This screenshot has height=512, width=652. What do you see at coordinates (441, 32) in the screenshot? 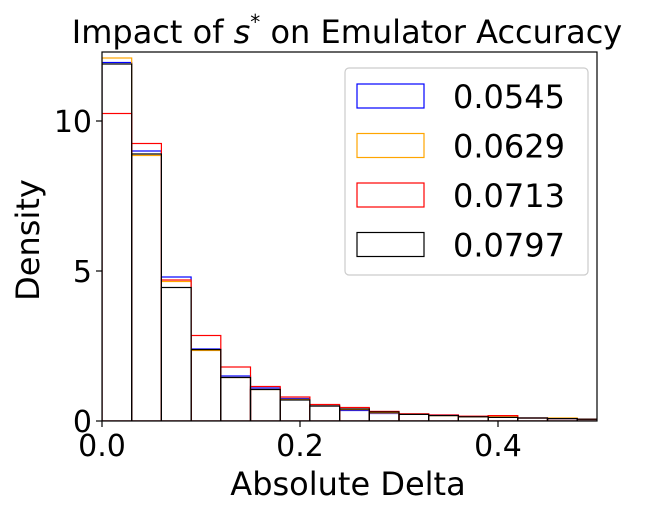
I see `title-suffix: on Emulator Accuracy` at bounding box center [441, 32].